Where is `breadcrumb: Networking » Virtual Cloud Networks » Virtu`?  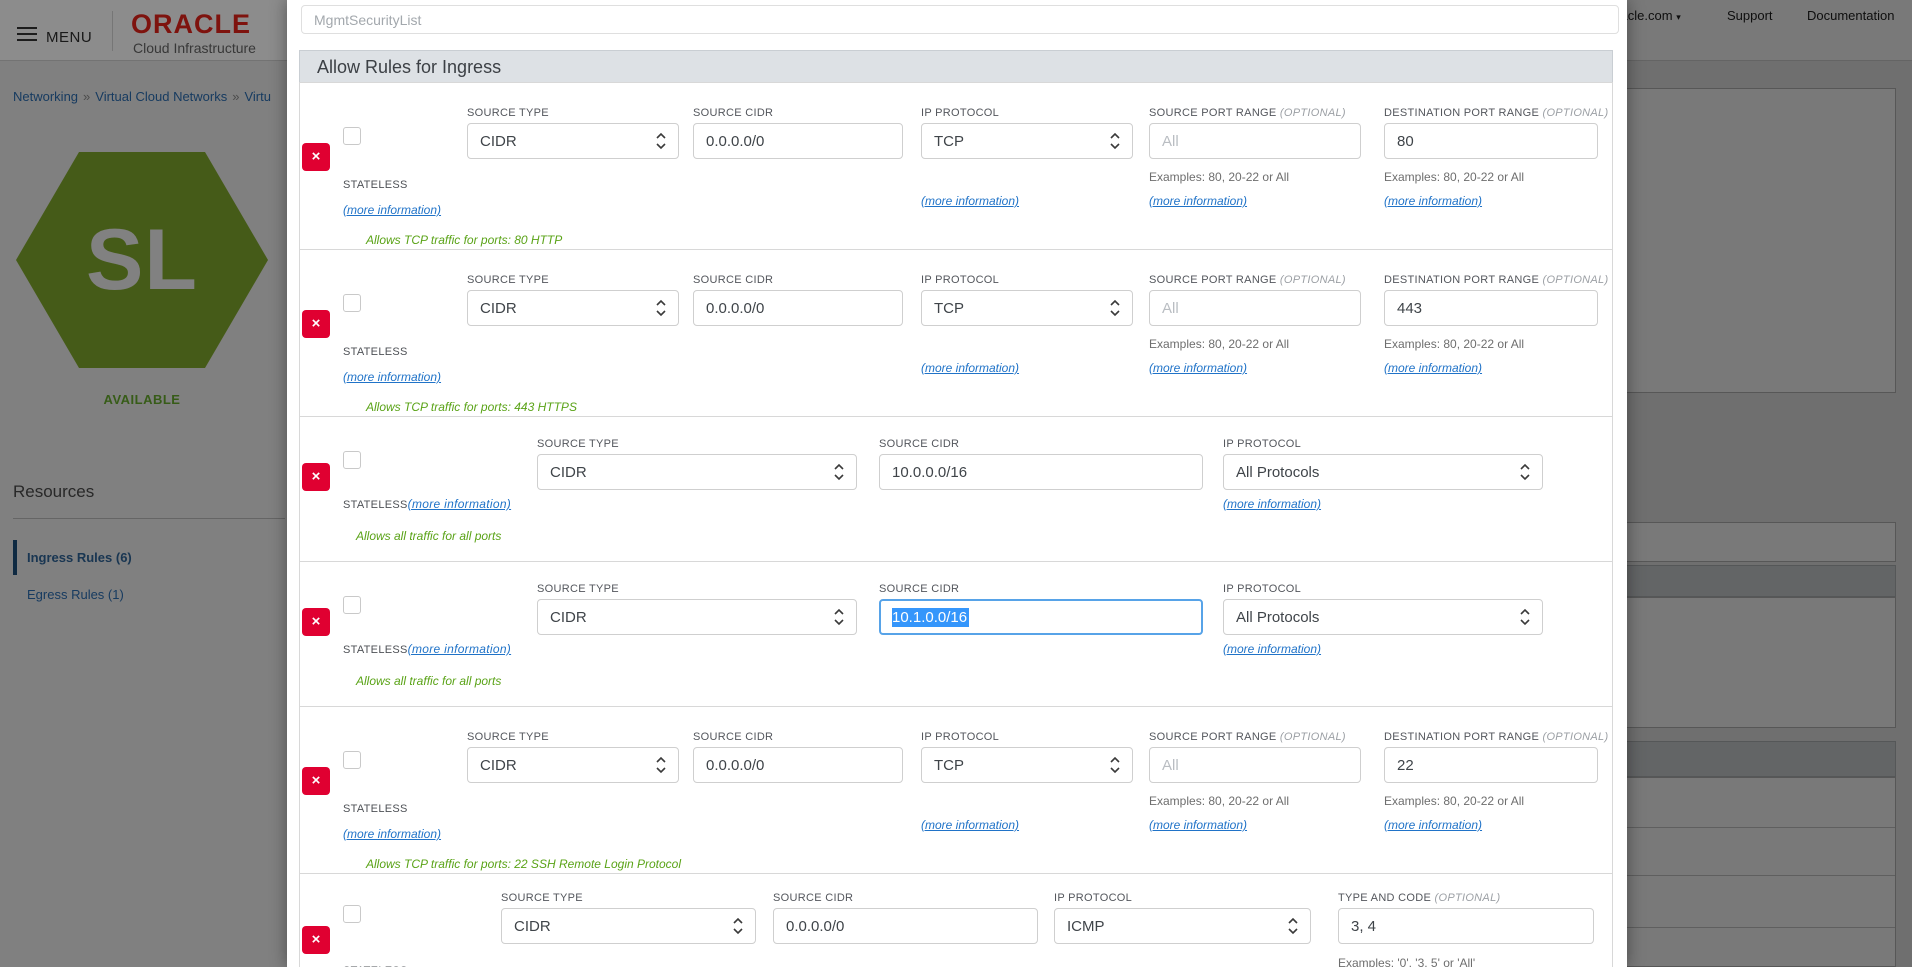
breadcrumb: Networking » Virtual Cloud Networks » Virtu is located at coordinates (142, 96).